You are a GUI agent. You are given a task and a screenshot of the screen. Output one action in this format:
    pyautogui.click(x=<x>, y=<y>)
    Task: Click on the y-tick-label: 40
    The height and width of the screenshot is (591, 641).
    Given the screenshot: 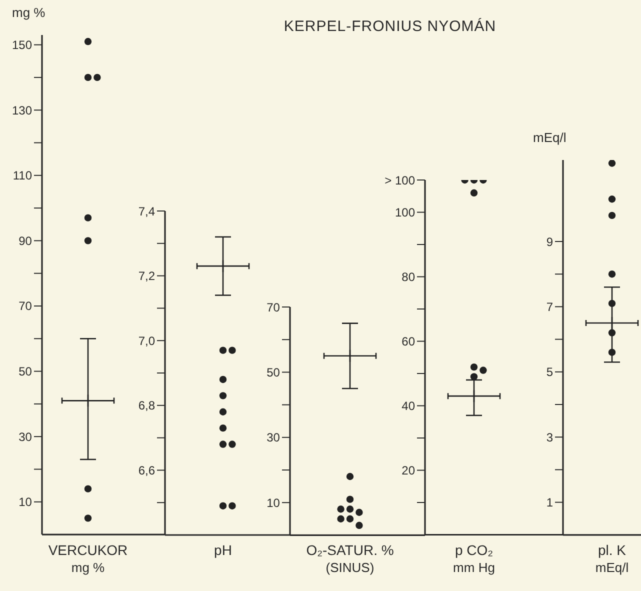 What is the action you would take?
    pyautogui.click(x=409, y=406)
    